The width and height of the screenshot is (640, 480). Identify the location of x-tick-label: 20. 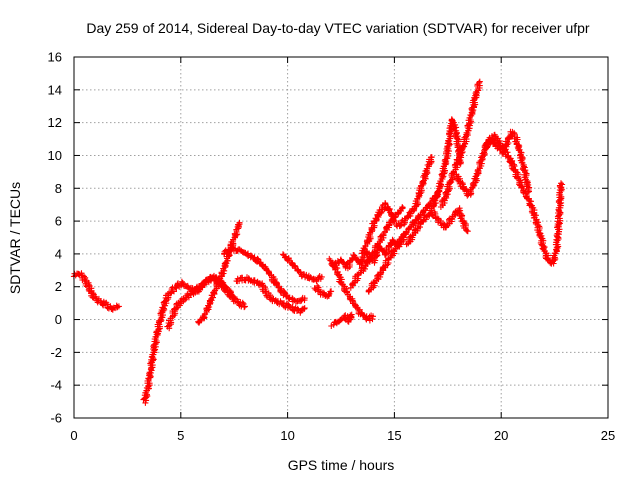
(501, 435).